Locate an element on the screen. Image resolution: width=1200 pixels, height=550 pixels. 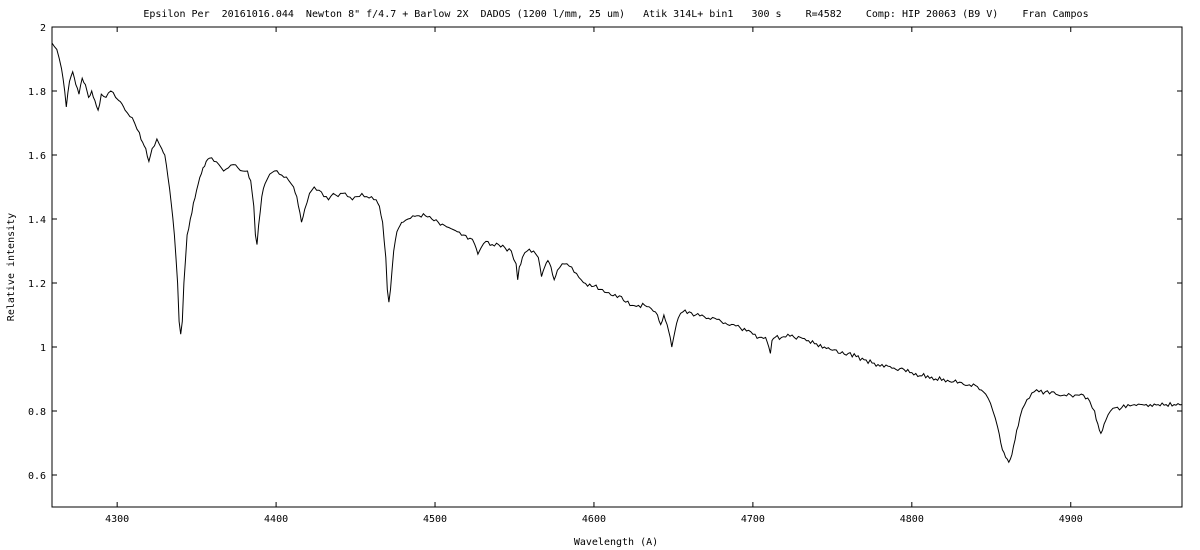
y-tick-label: 1.4 is located at coordinates (37, 220).